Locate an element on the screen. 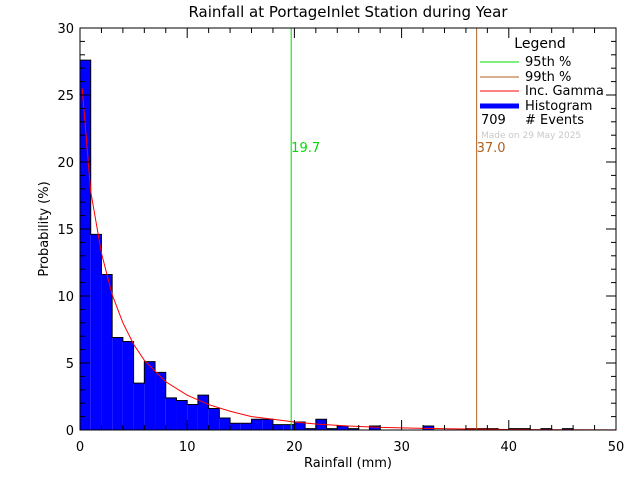 The image size is (640, 480). x-axis-label: Rainfall (mm) is located at coordinates (348, 463).